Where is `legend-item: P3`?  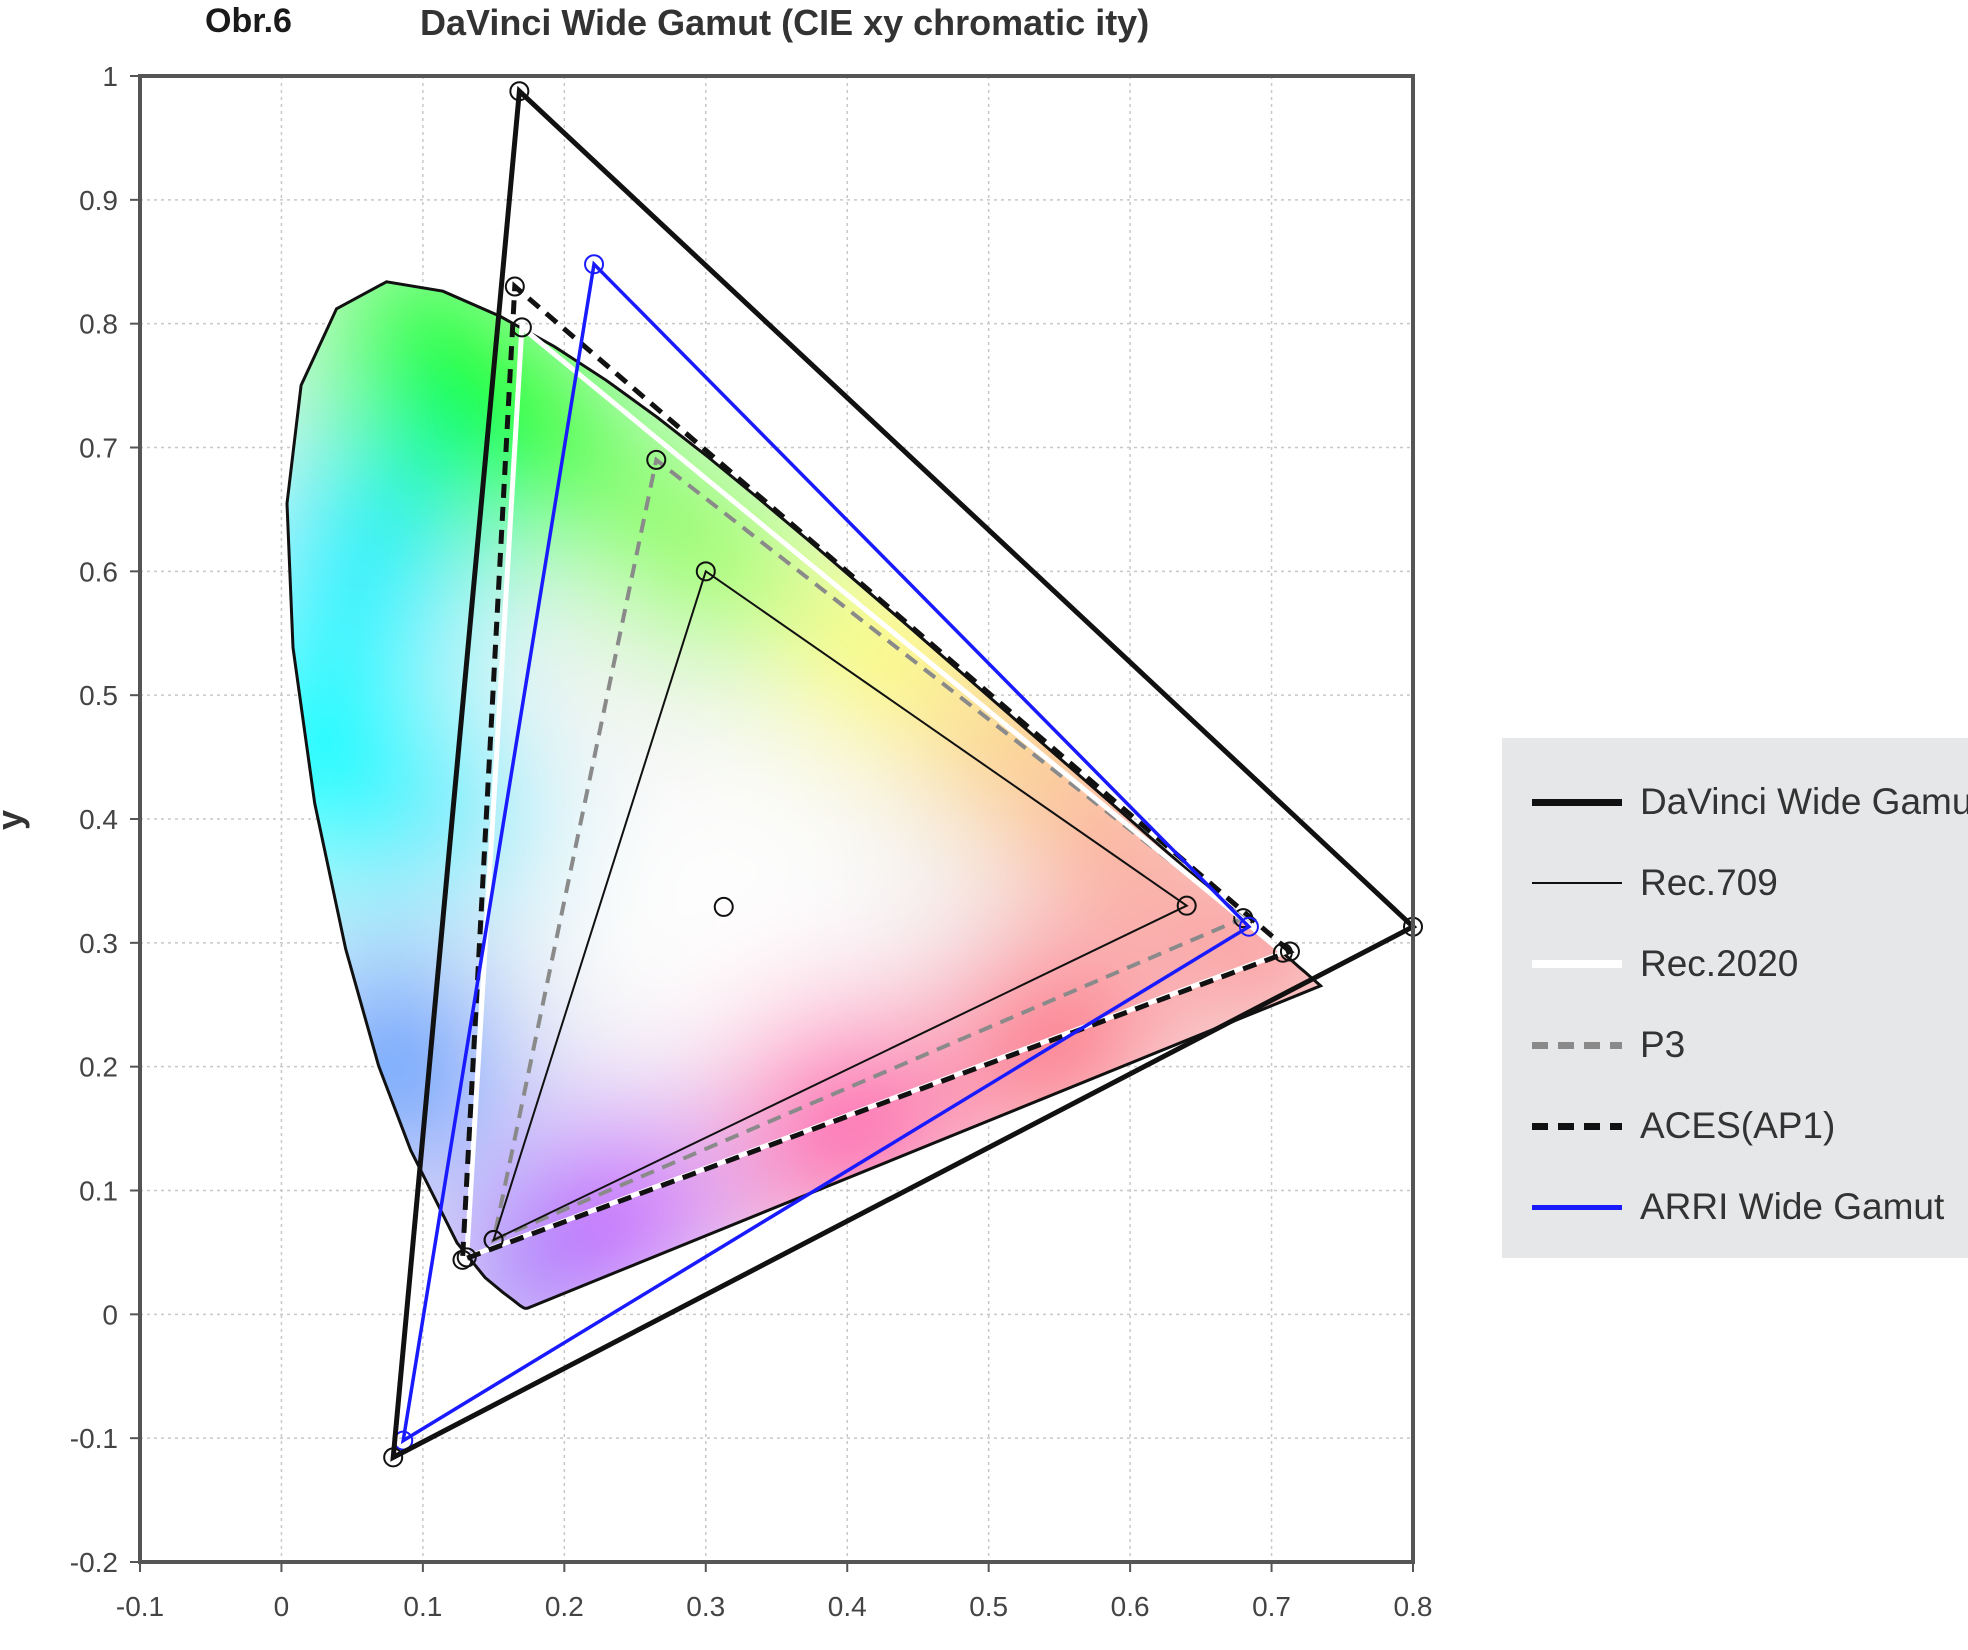
legend-item: P3 is located at coordinates (1608, 1045).